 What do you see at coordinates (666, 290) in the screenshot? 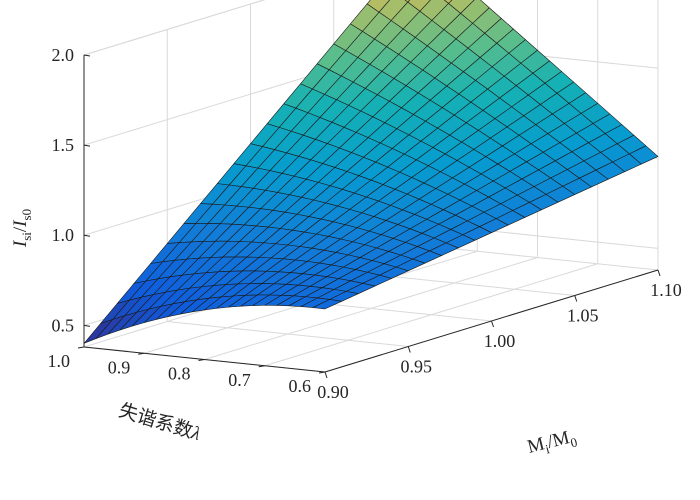
I see `x-tick-label: 1.10` at bounding box center [666, 290].